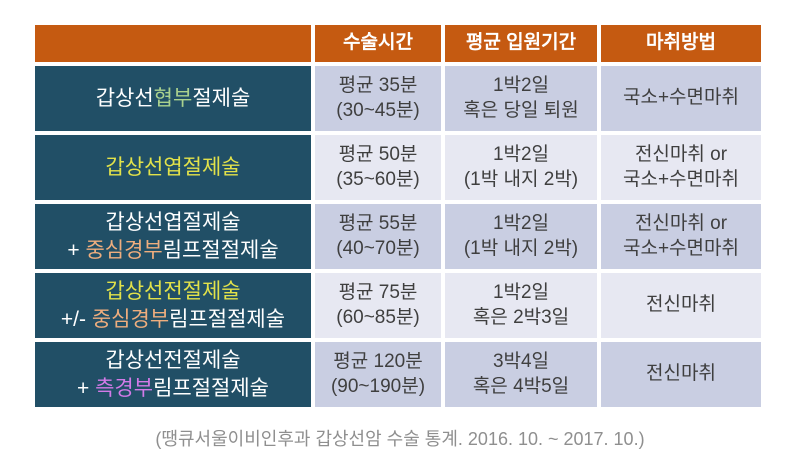  Describe the element at coordinates (378, 98) in the screenshot. I see `surgery-time-cell: 평균 35분 (30~45분)` at that location.